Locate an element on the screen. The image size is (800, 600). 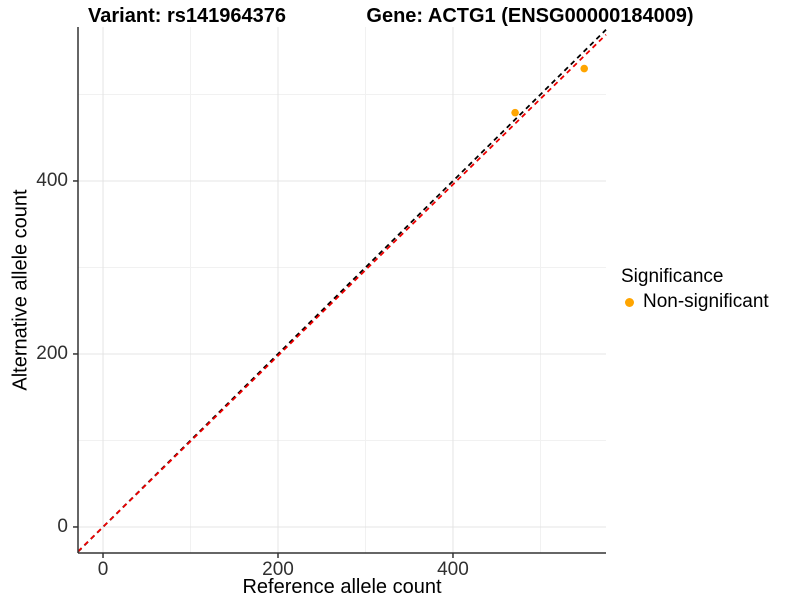
x-axis-tick-label: 400 is located at coordinates (453, 569).